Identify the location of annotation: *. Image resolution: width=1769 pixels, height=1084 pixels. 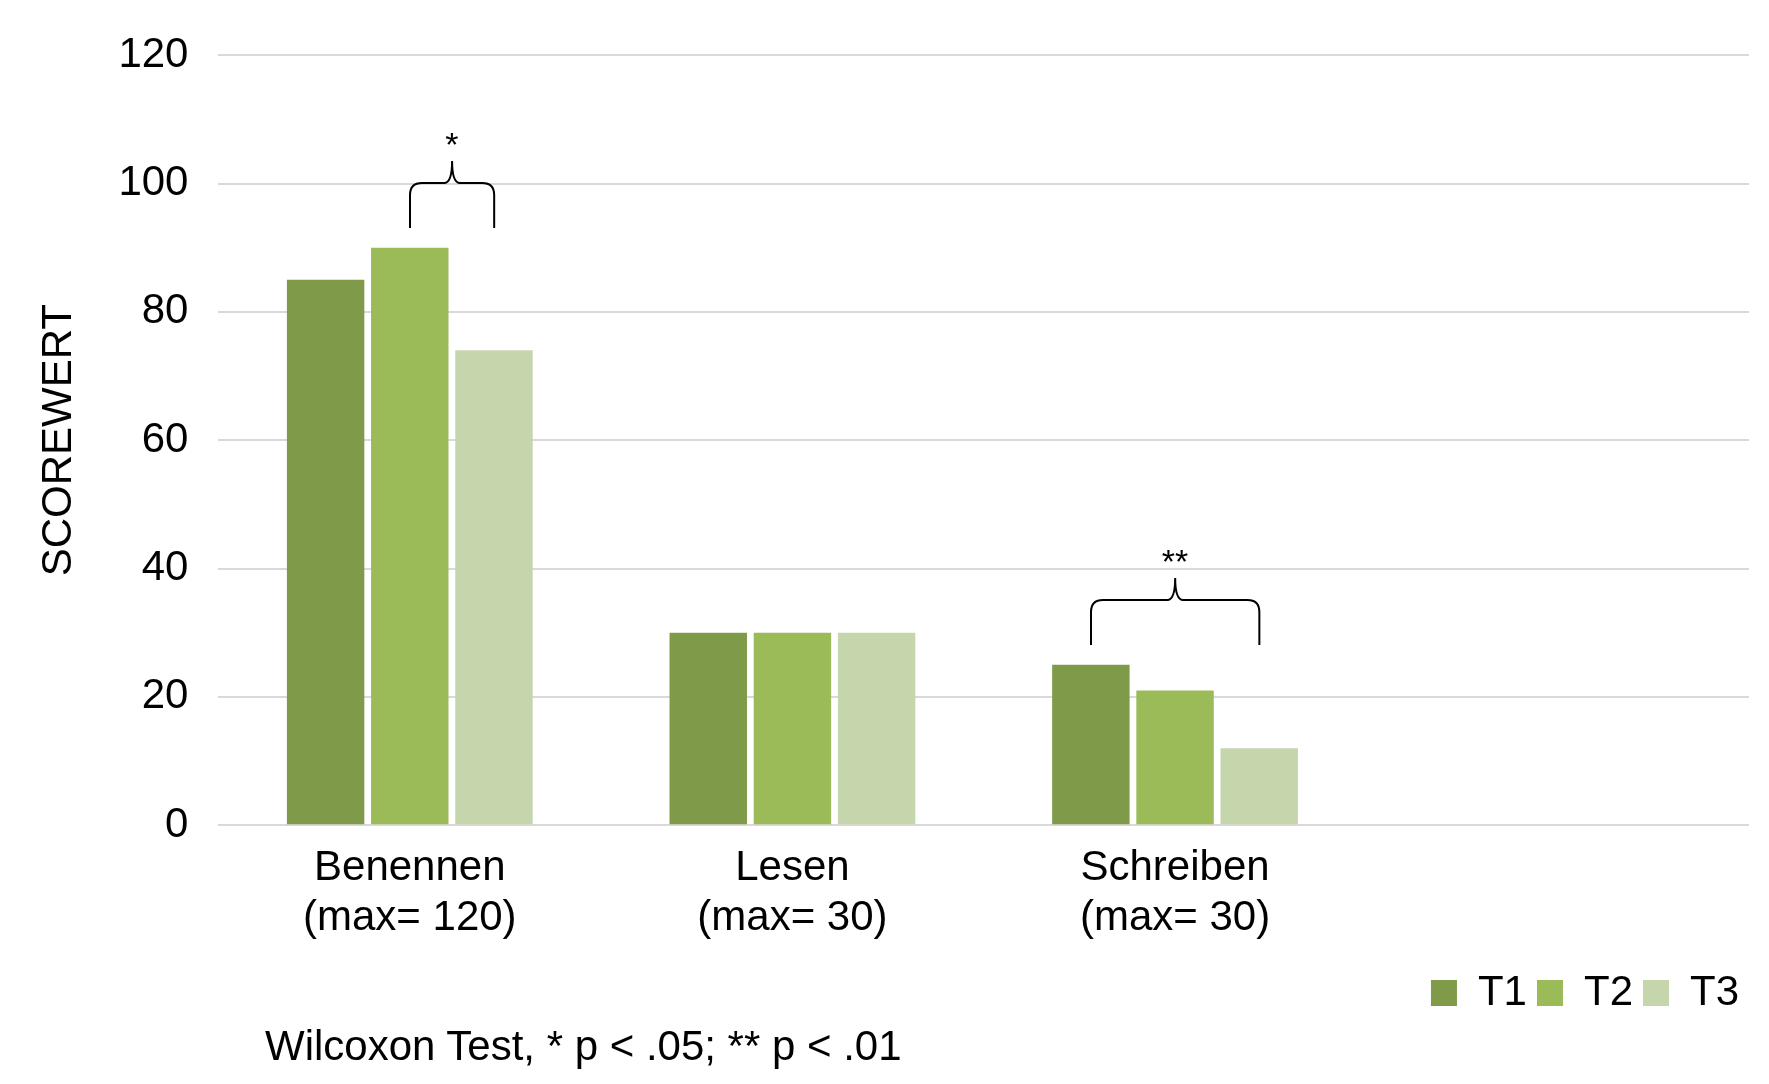
(452, 143).